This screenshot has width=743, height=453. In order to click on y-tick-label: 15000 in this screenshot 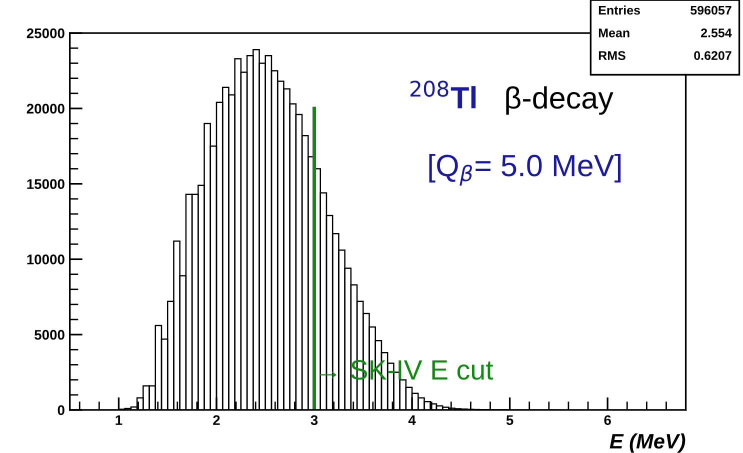, I will do `click(45, 184)`.